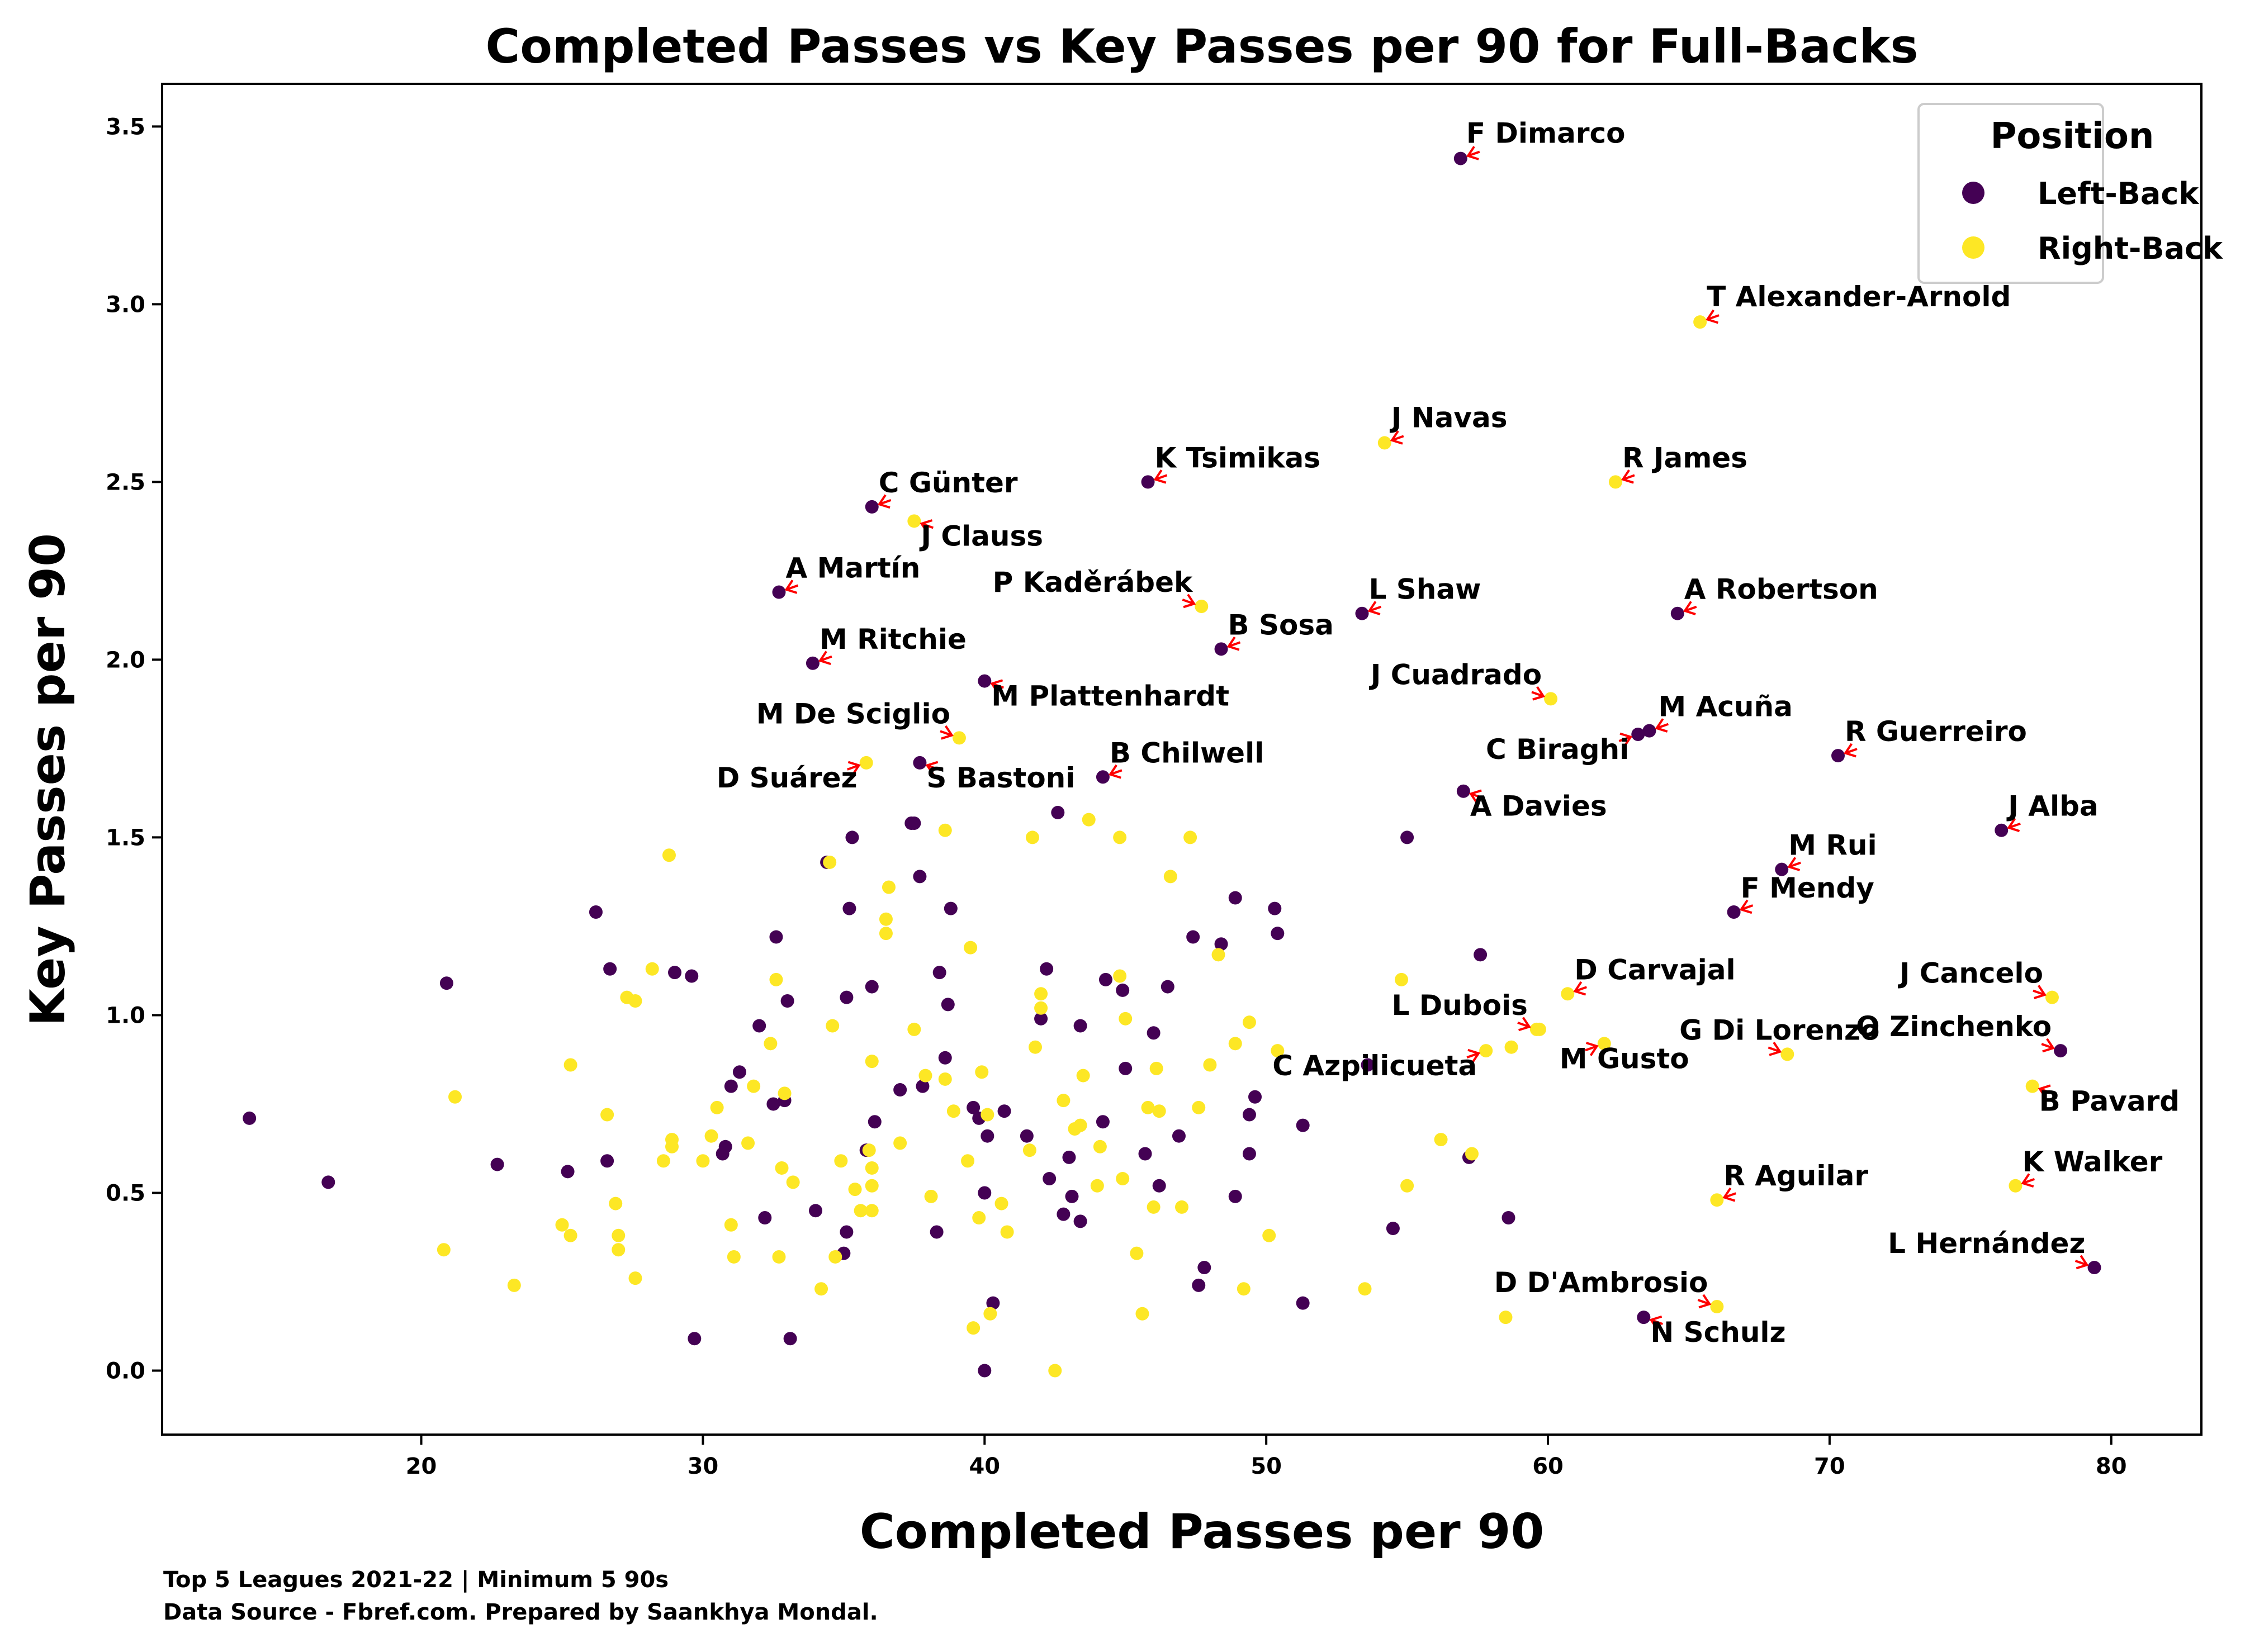 Image resolution: width=2264 pixels, height=1652 pixels. I want to click on x-tick-label: 20, so click(421, 1466).